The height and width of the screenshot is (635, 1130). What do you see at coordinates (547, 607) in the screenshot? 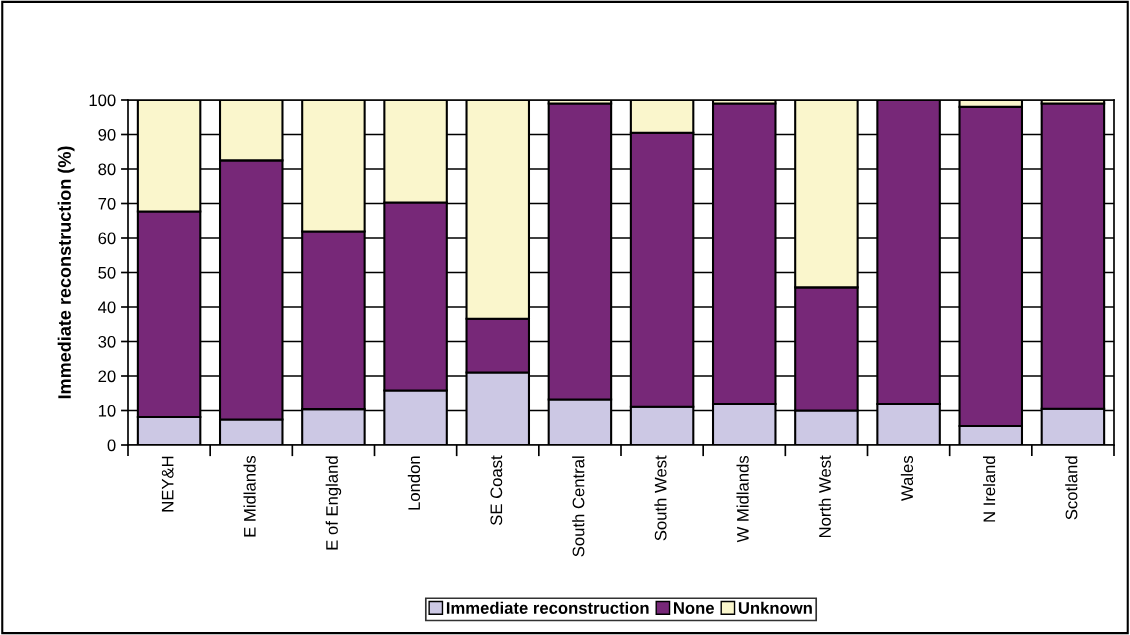
I see `legend-label: Immediate reconstruction` at bounding box center [547, 607].